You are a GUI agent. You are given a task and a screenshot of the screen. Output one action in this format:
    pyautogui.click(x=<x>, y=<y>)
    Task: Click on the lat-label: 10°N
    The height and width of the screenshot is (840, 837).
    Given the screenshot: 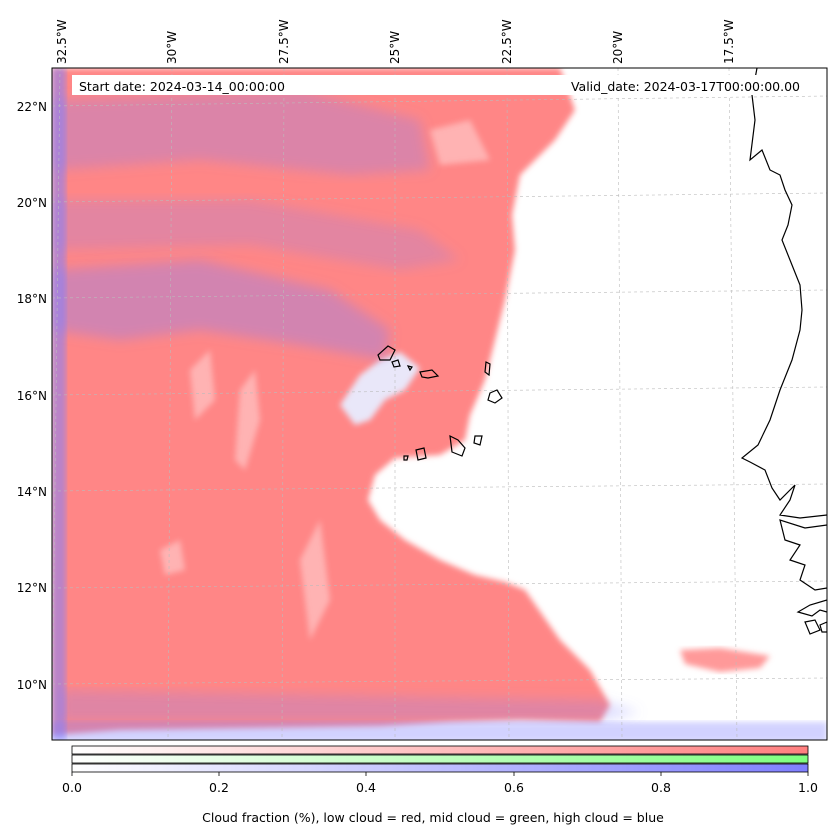 What is the action you would take?
    pyautogui.click(x=32, y=685)
    